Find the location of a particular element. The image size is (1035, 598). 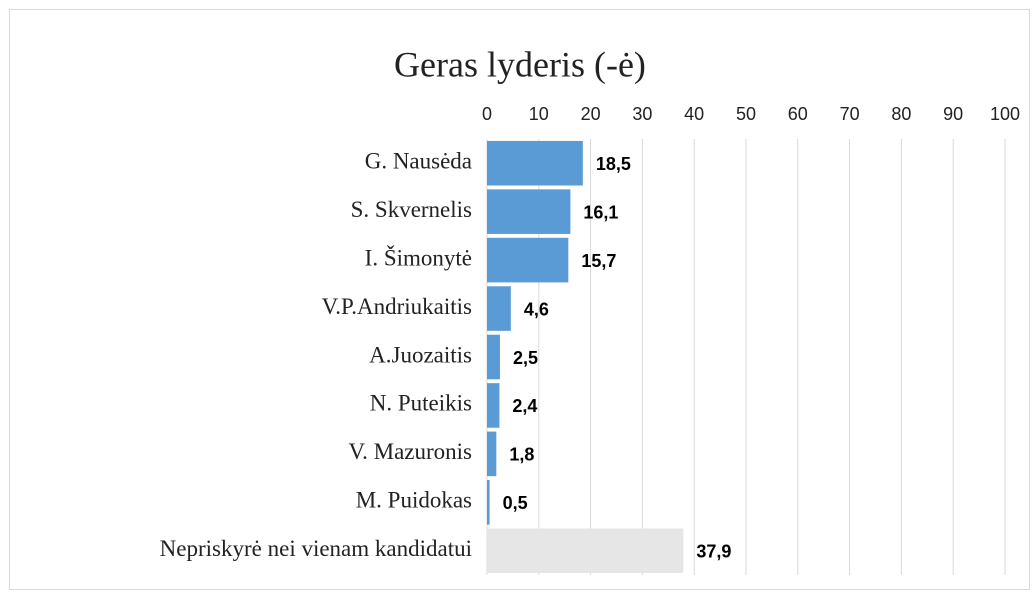

y-tick-label: N. Puteikis is located at coordinates (421, 403).